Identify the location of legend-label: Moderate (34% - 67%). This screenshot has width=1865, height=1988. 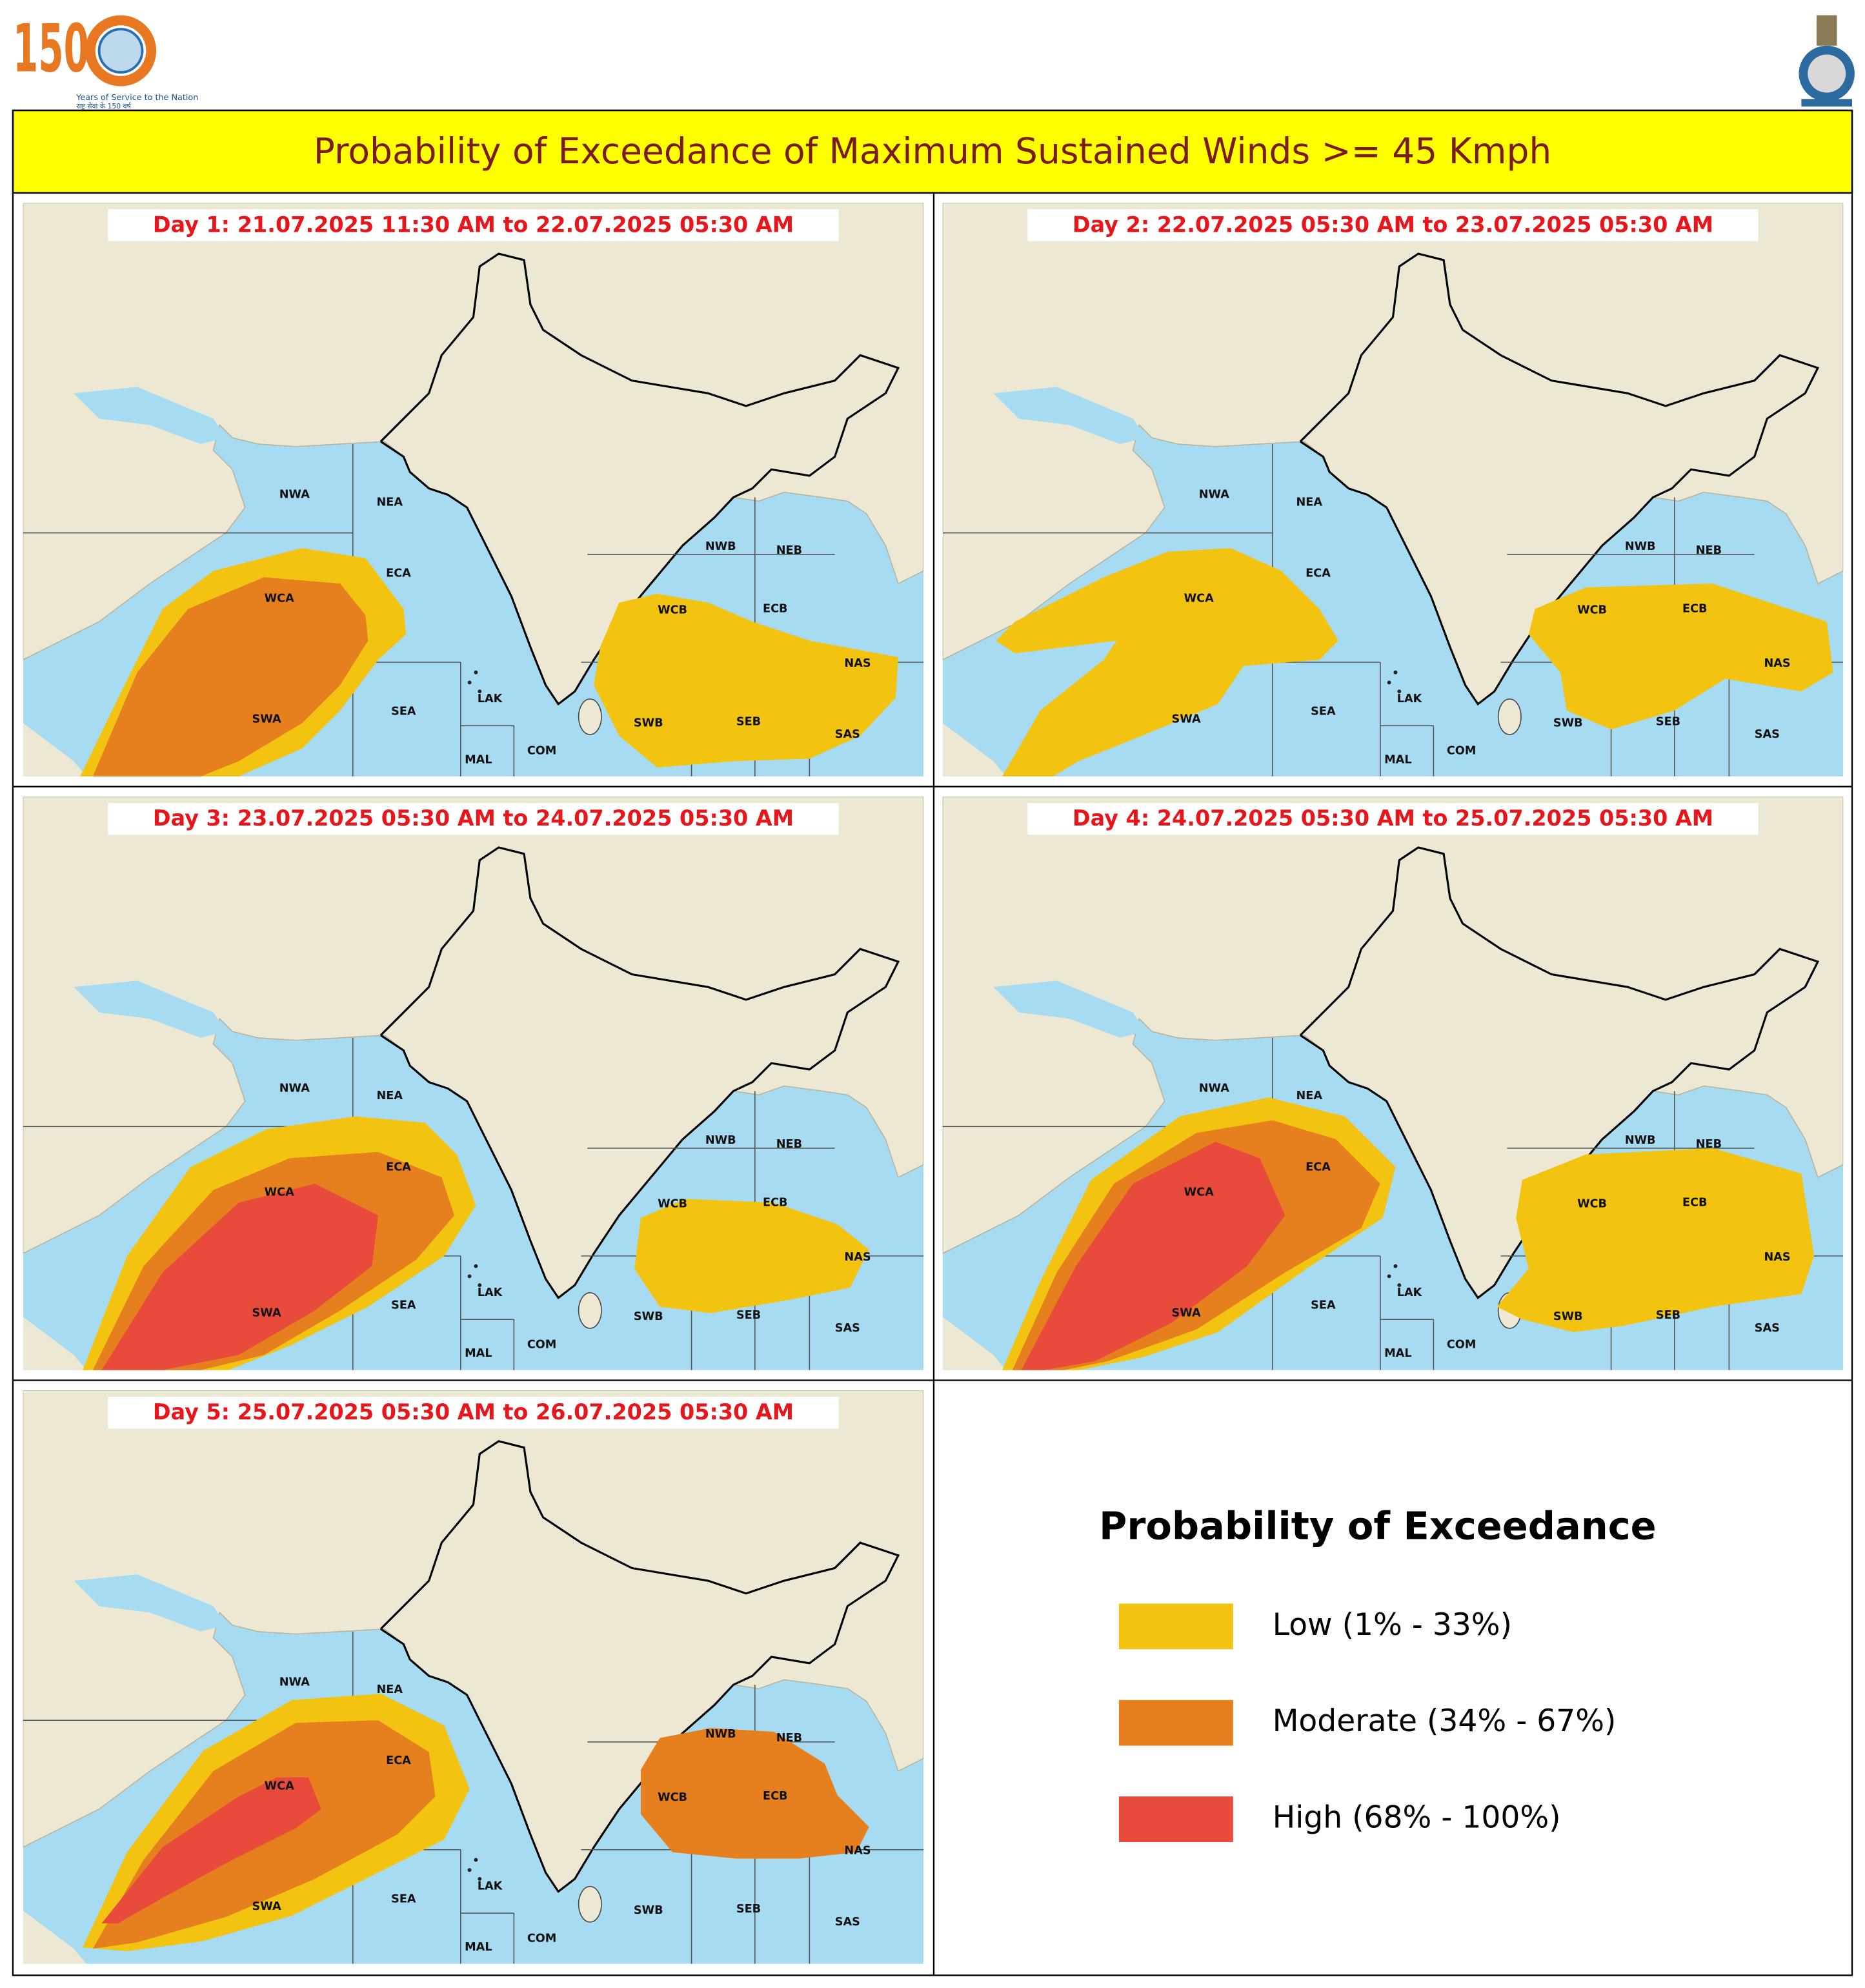
(1445, 1721).